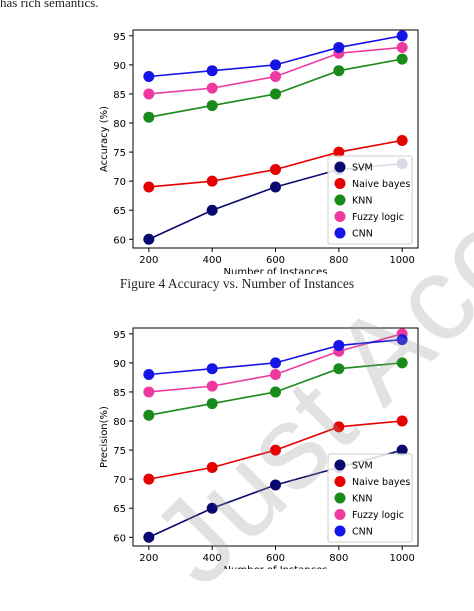 This screenshot has height=611, width=474. Describe the element at coordinates (49, 5) in the screenshot. I see `top-text-fragment: has rich semantics.` at that location.